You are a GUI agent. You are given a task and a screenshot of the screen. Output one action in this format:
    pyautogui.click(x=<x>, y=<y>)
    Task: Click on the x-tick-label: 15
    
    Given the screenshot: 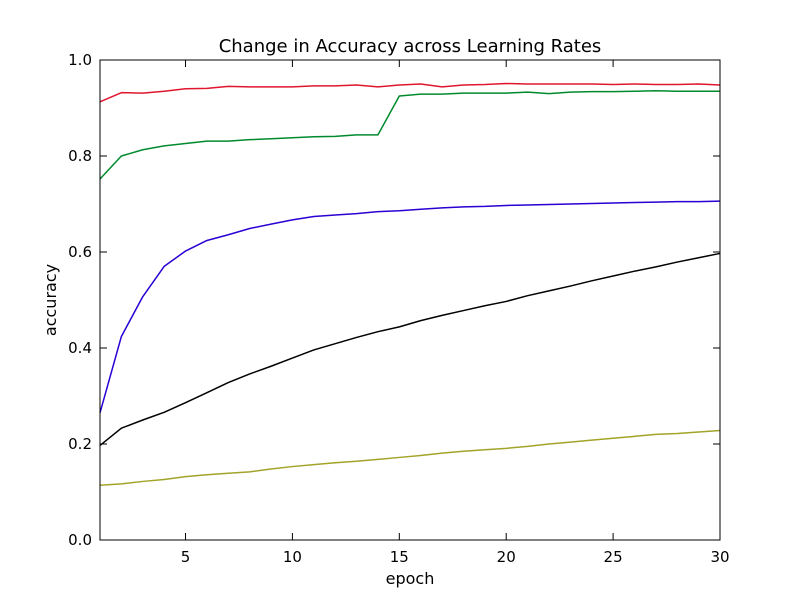 What is the action you would take?
    pyautogui.click(x=399, y=557)
    